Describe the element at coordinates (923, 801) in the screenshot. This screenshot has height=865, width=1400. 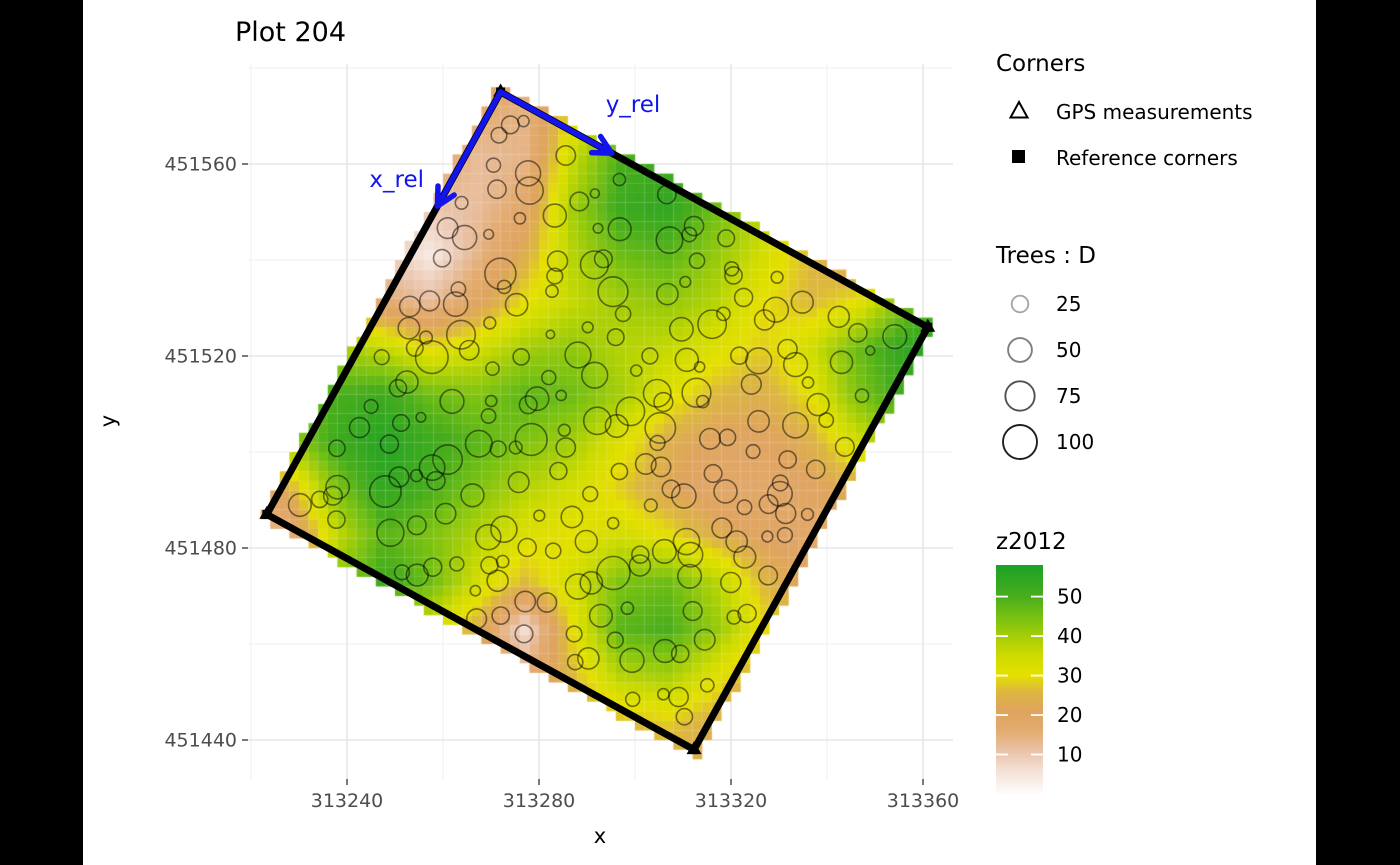
I see `x-tick-label: 313360` at that location.